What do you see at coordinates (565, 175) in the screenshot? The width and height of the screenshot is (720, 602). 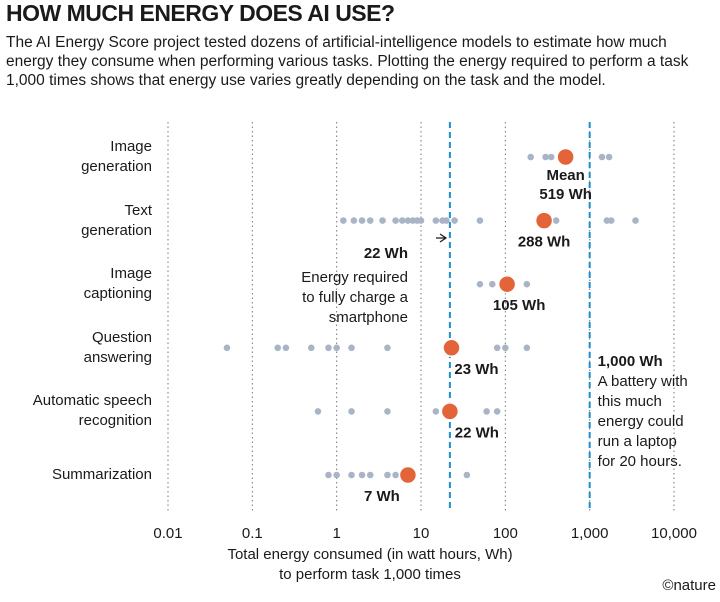 I see `mean-label: Mean` at bounding box center [565, 175].